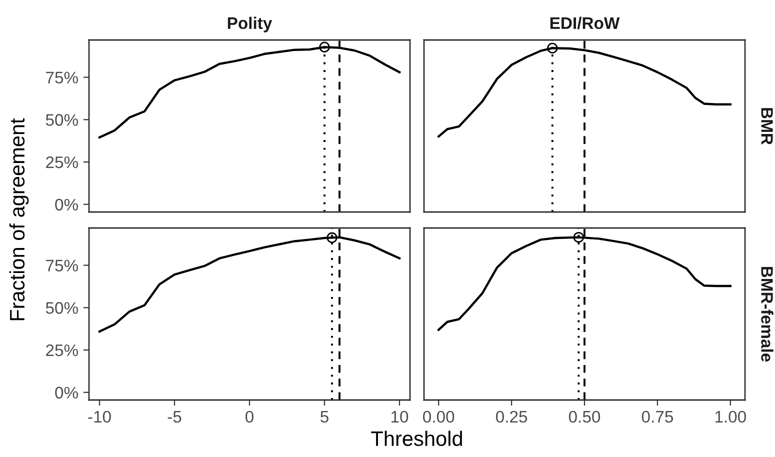  Describe the element at coordinates (512, 416) in the screenshot. I see `x-tick-label: 0.25` at that location.